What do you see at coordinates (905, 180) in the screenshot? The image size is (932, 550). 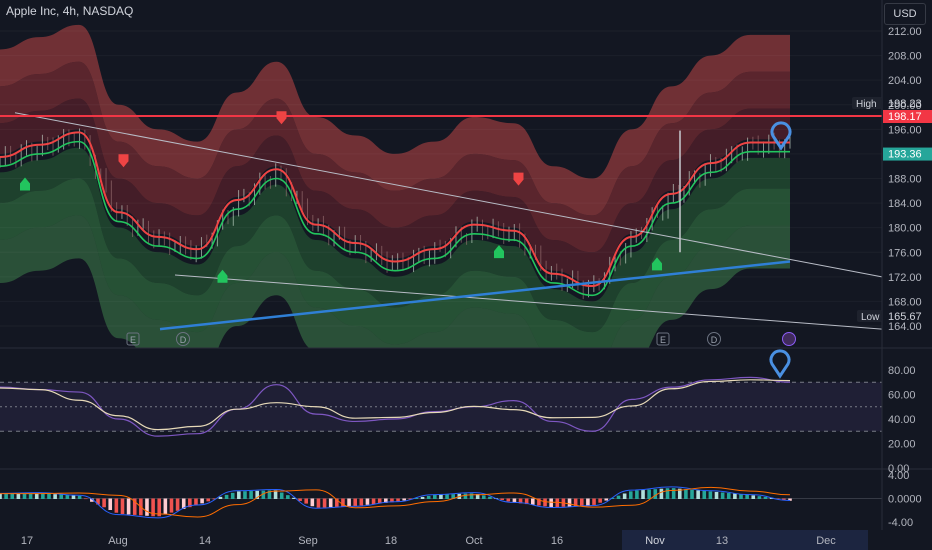 I see `price-tick-label: 188.00` at bounding box center [905, 180].